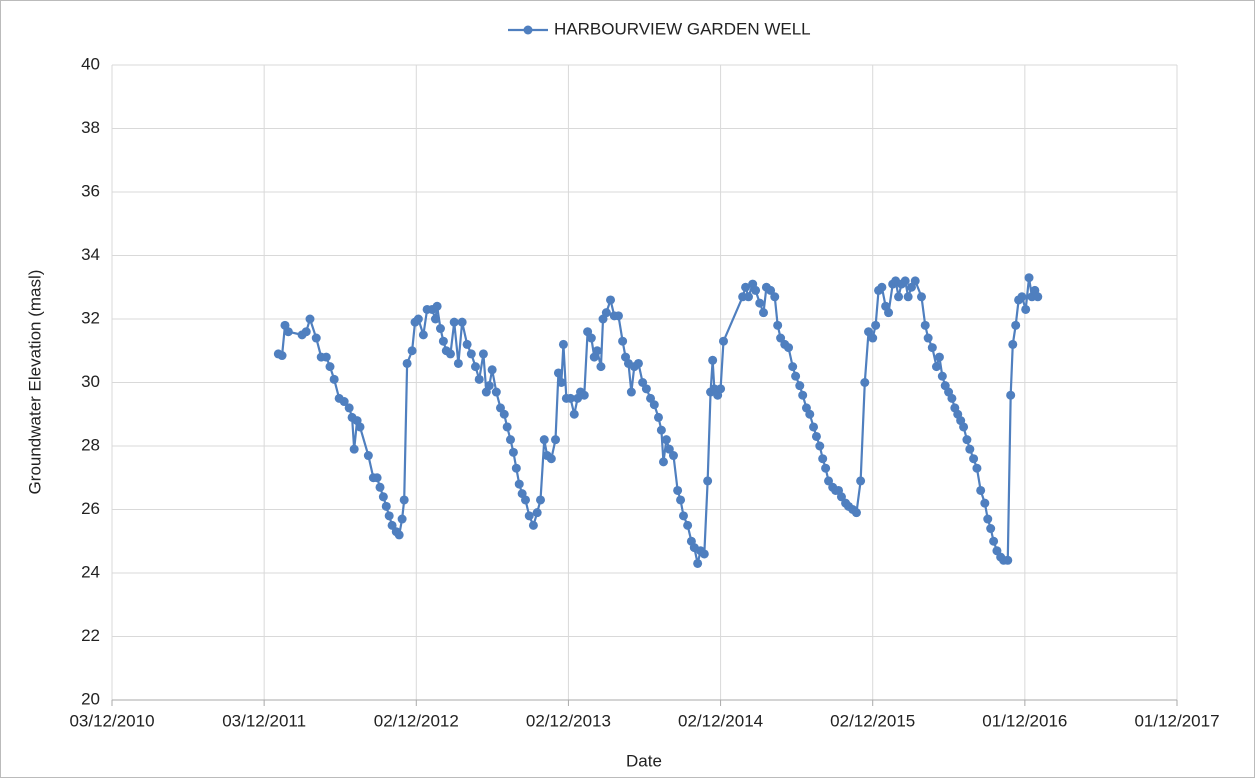  Describe the element at coordinates (90, 317) in the screenshot. I see `y-tick-label: 32` at that location.